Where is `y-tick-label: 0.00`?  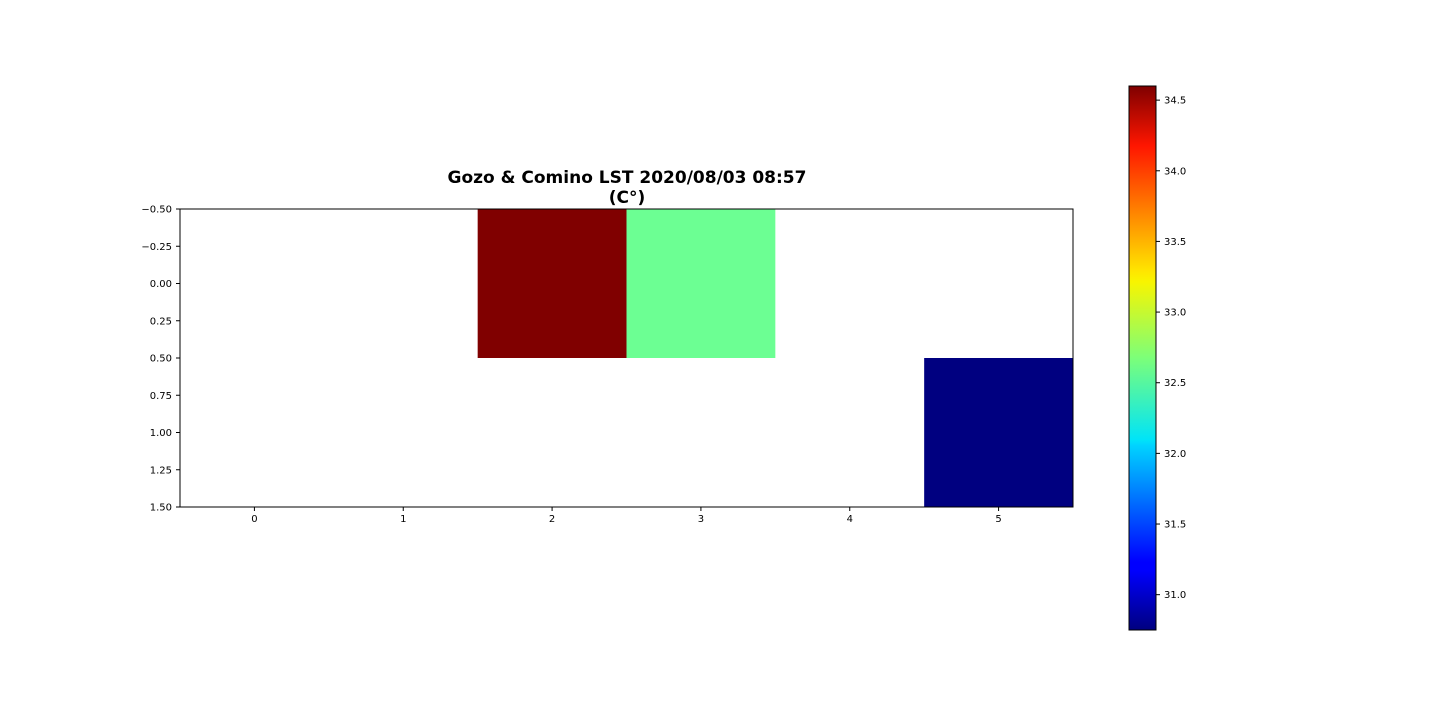 y-tick-label: 0.00 is located at coordinates (161, 284).